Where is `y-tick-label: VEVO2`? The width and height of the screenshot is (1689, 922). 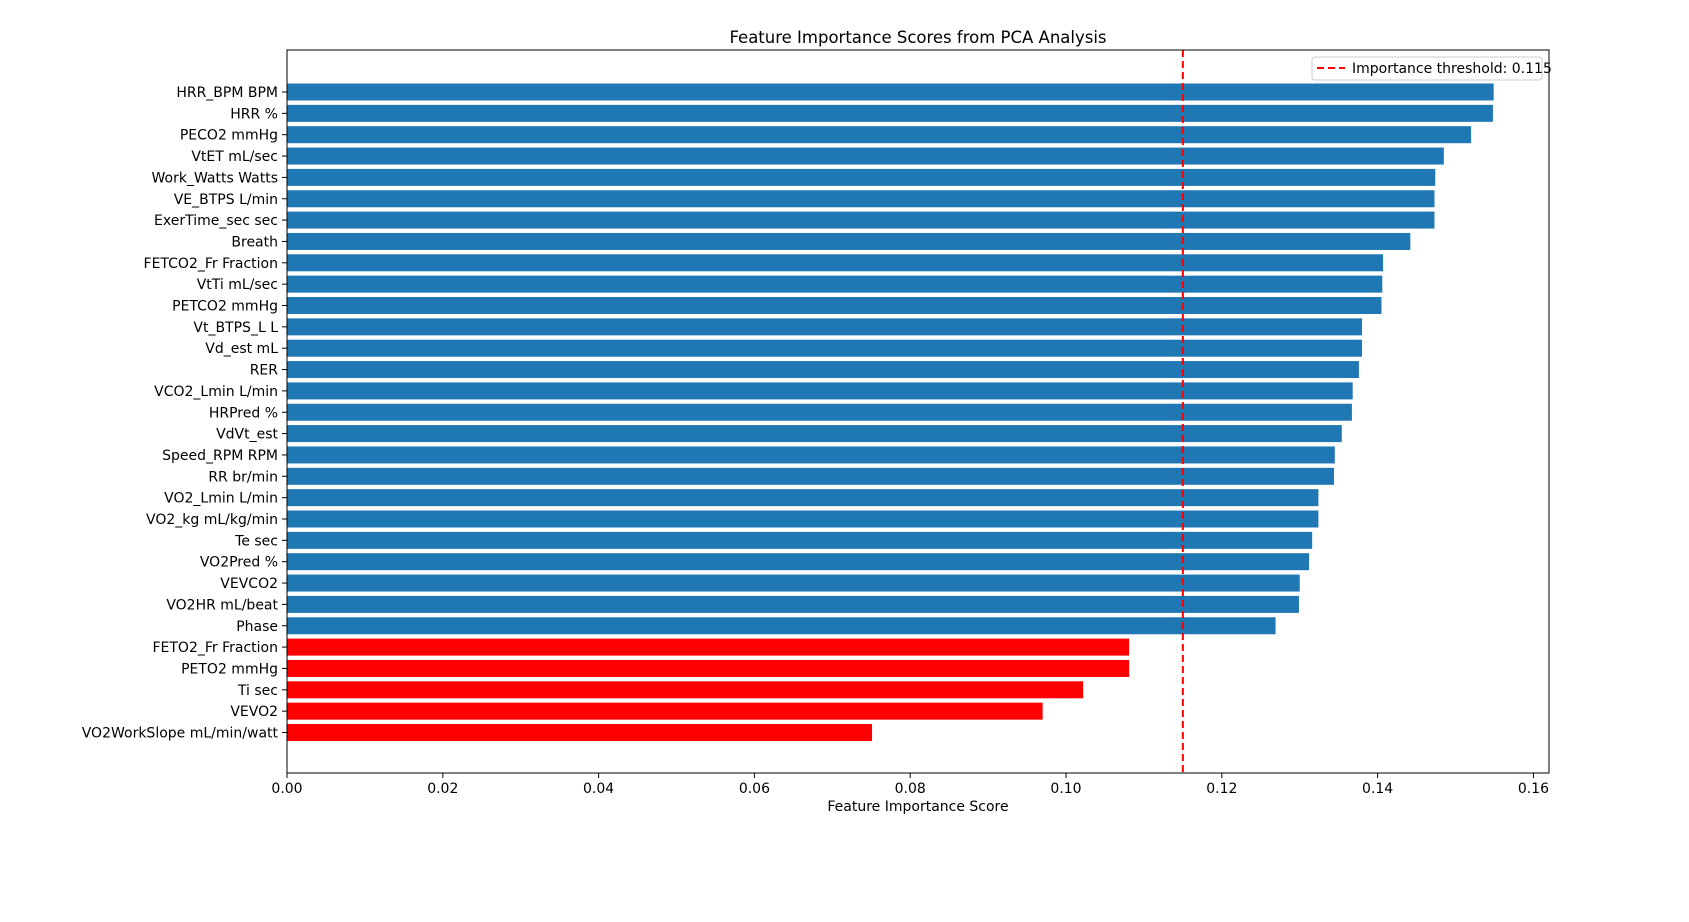
y-tick-label: VEVO2 is located at coordinates (254, 712).